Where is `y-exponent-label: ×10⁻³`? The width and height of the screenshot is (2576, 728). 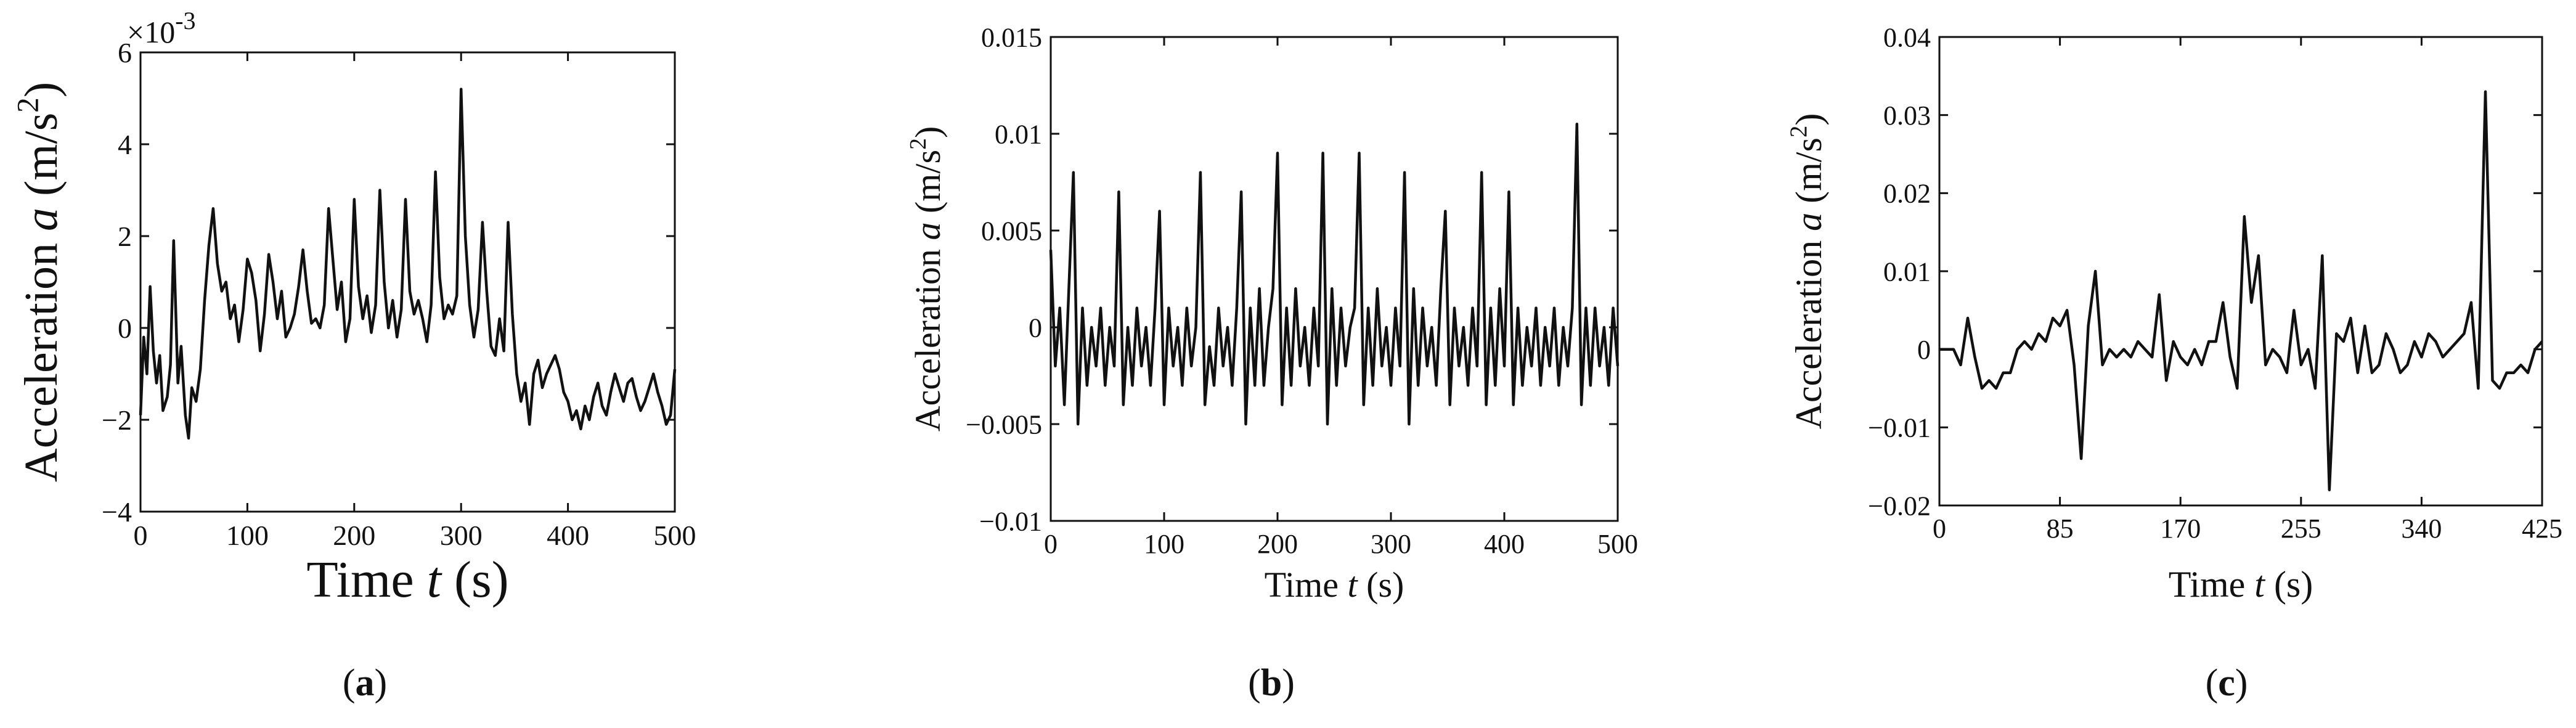
y-exponent-label: ×10⁻³ is located at coordinates (162, 28).